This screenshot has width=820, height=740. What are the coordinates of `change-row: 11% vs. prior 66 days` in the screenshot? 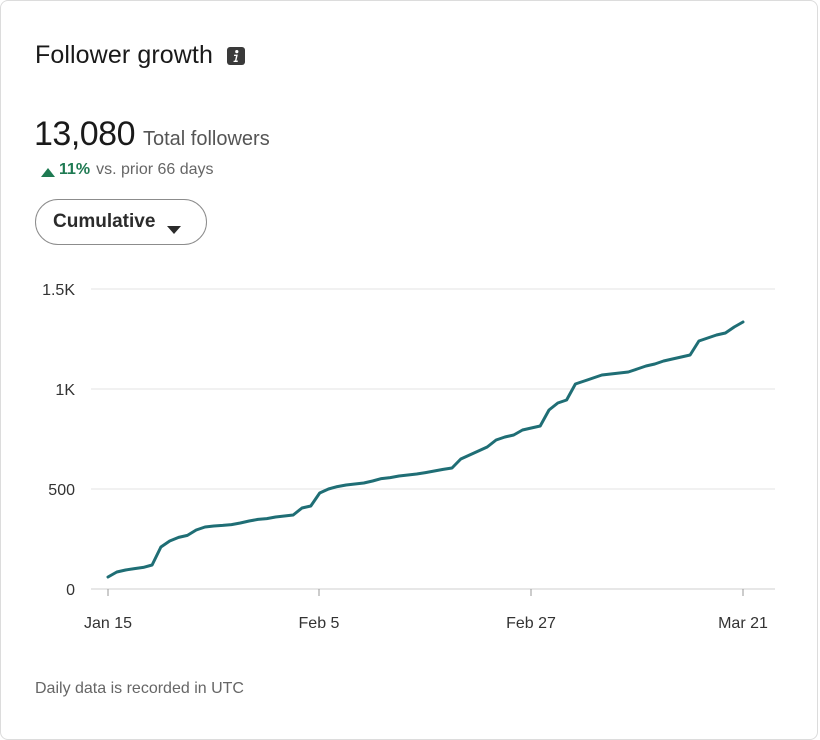 It's located at (127, 170).